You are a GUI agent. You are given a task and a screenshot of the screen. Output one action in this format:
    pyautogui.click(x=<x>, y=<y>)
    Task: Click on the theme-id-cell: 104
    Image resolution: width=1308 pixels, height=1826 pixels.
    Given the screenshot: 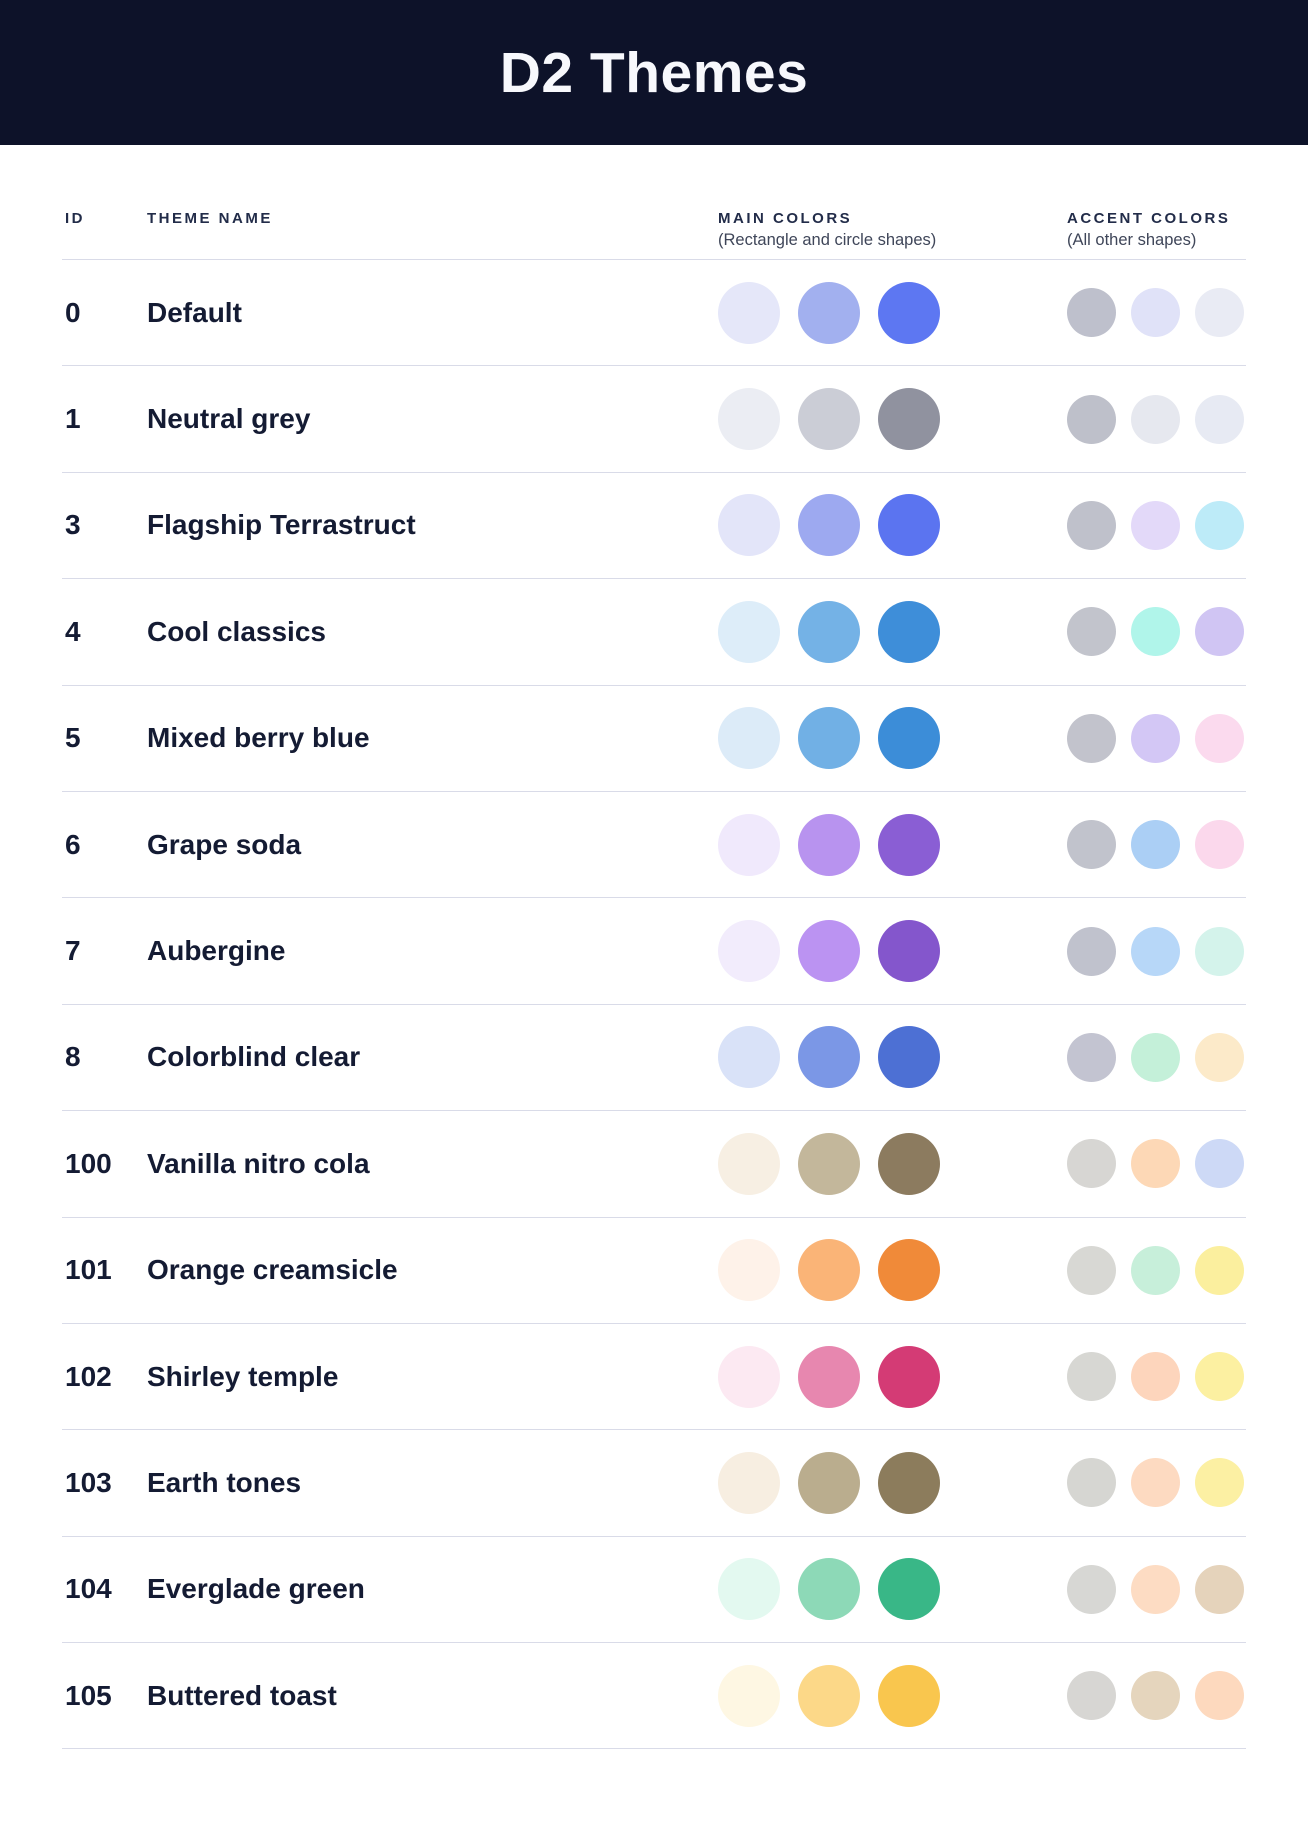 What is the action you would take?
    pyautogui.click(x=104, y=1589)
    